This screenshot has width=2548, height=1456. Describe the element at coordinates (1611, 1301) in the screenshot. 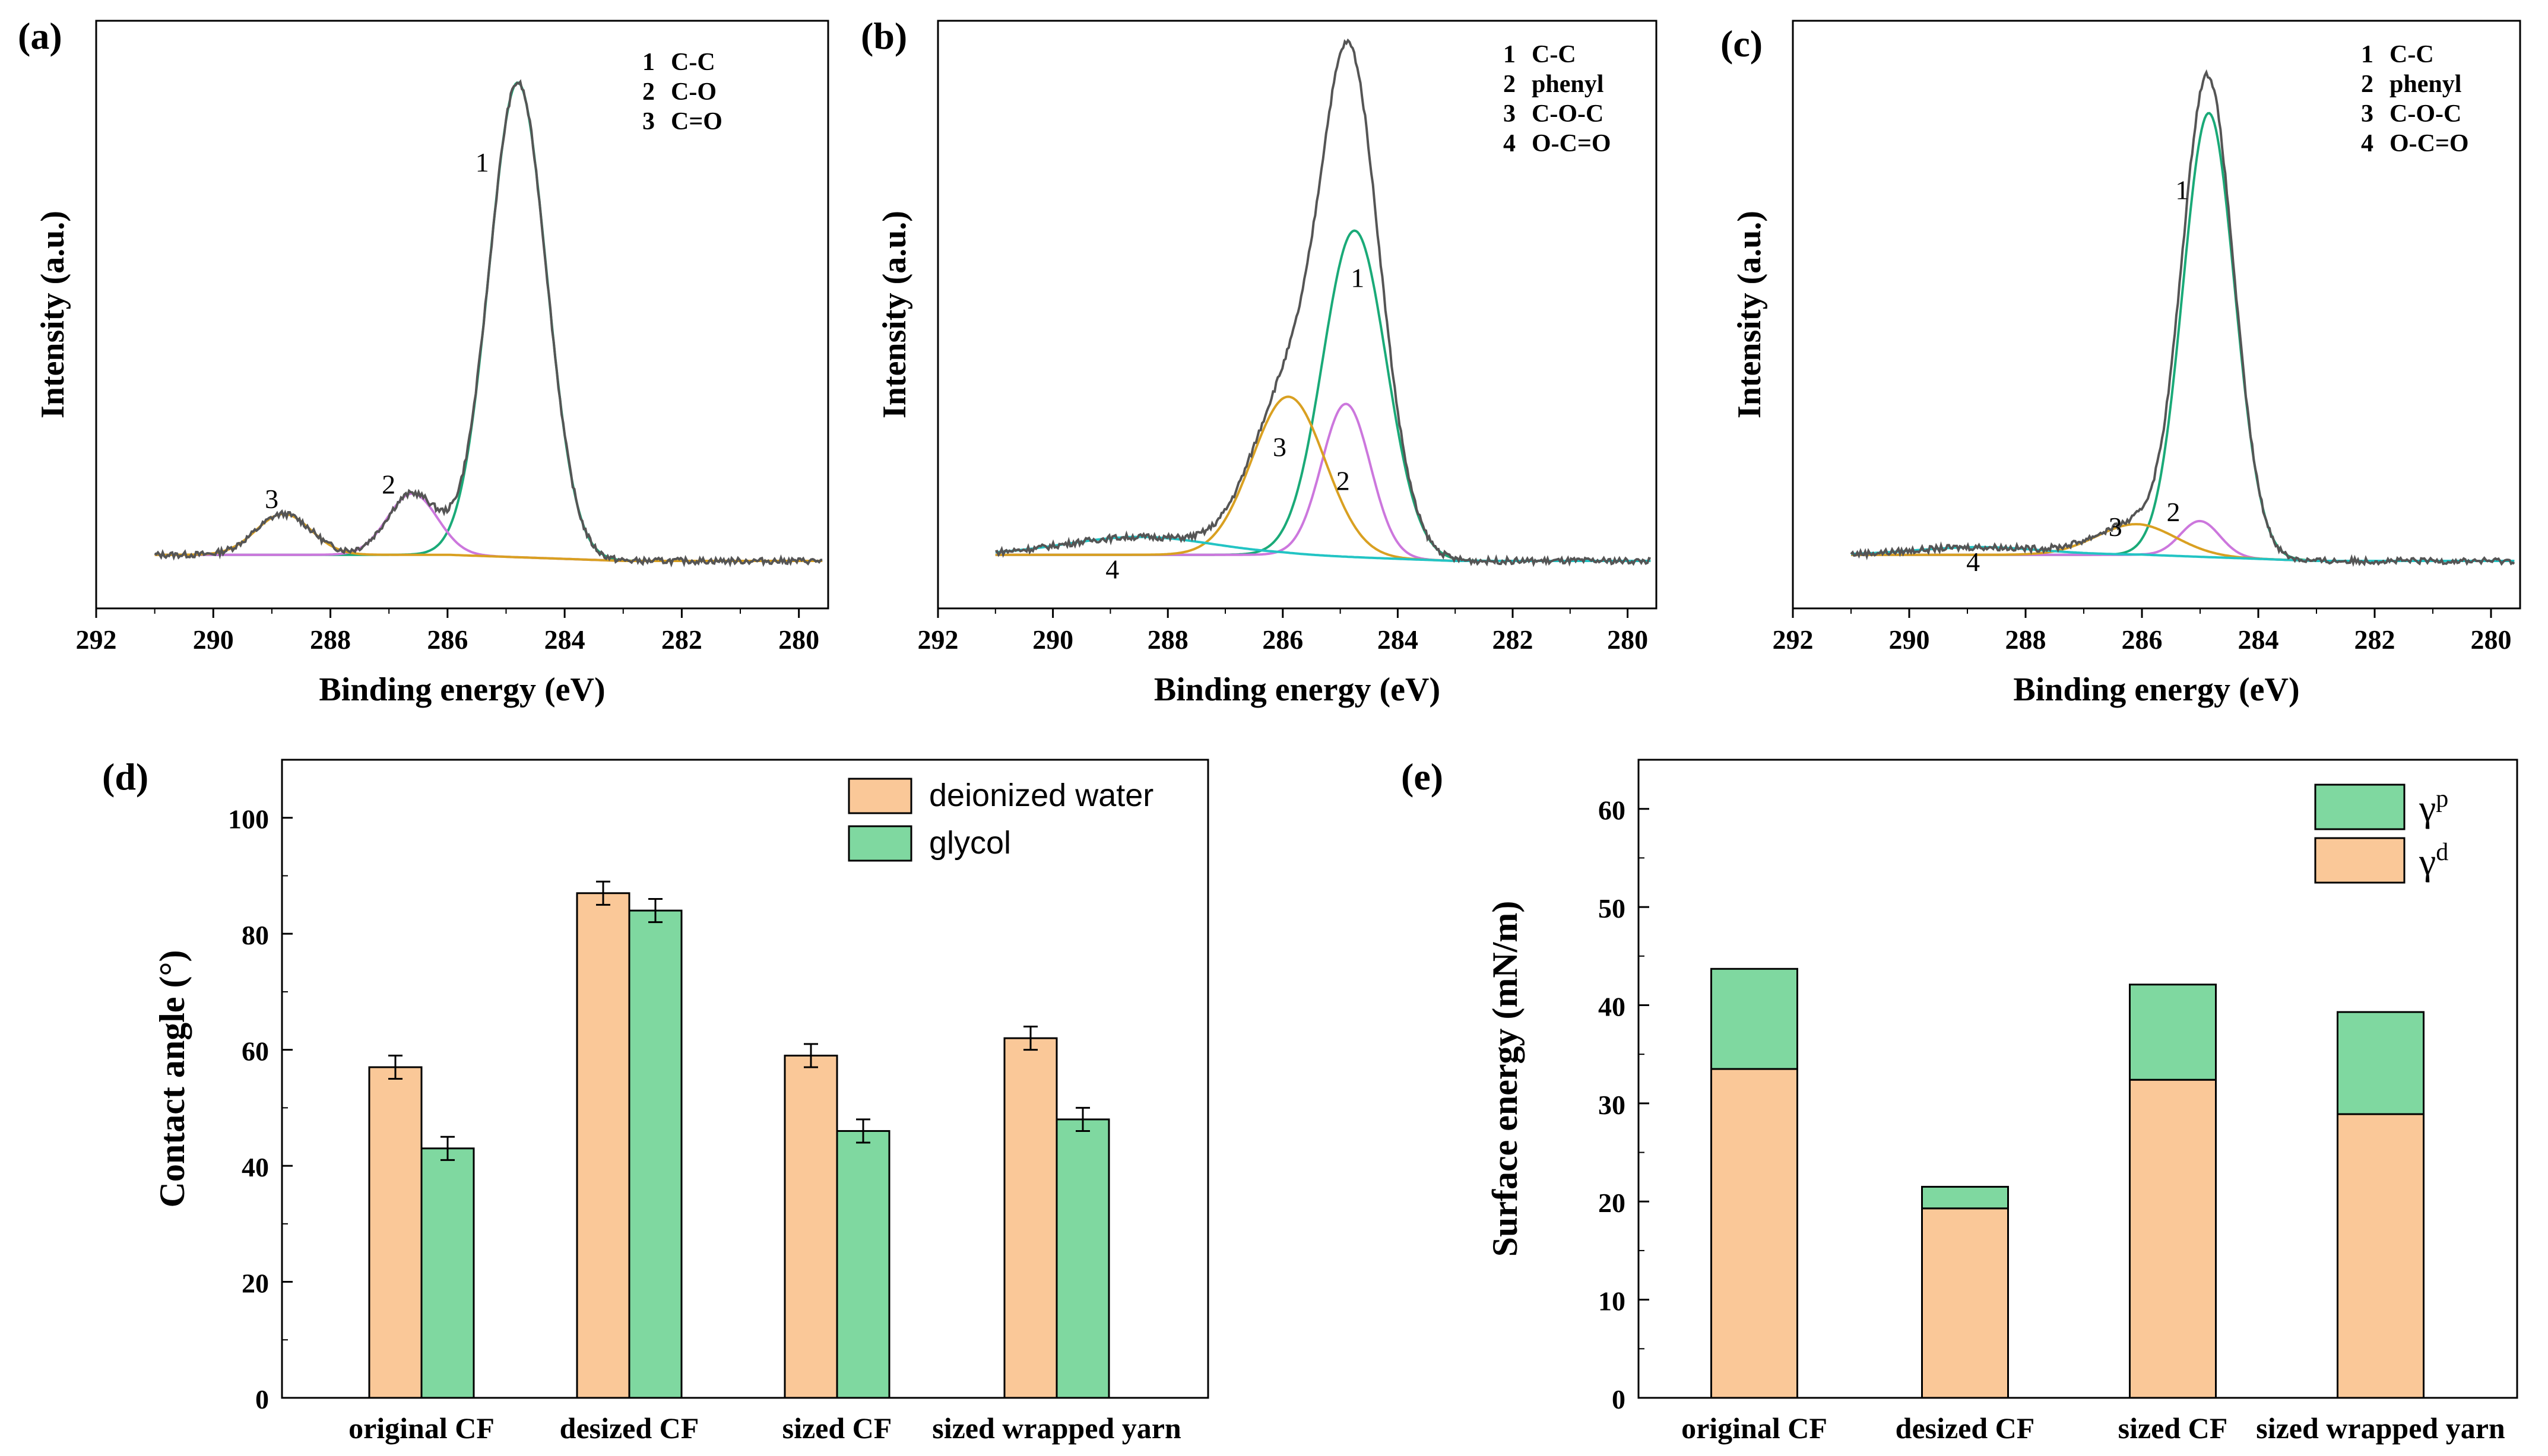

I see `y-tick-label: 10` at that location.